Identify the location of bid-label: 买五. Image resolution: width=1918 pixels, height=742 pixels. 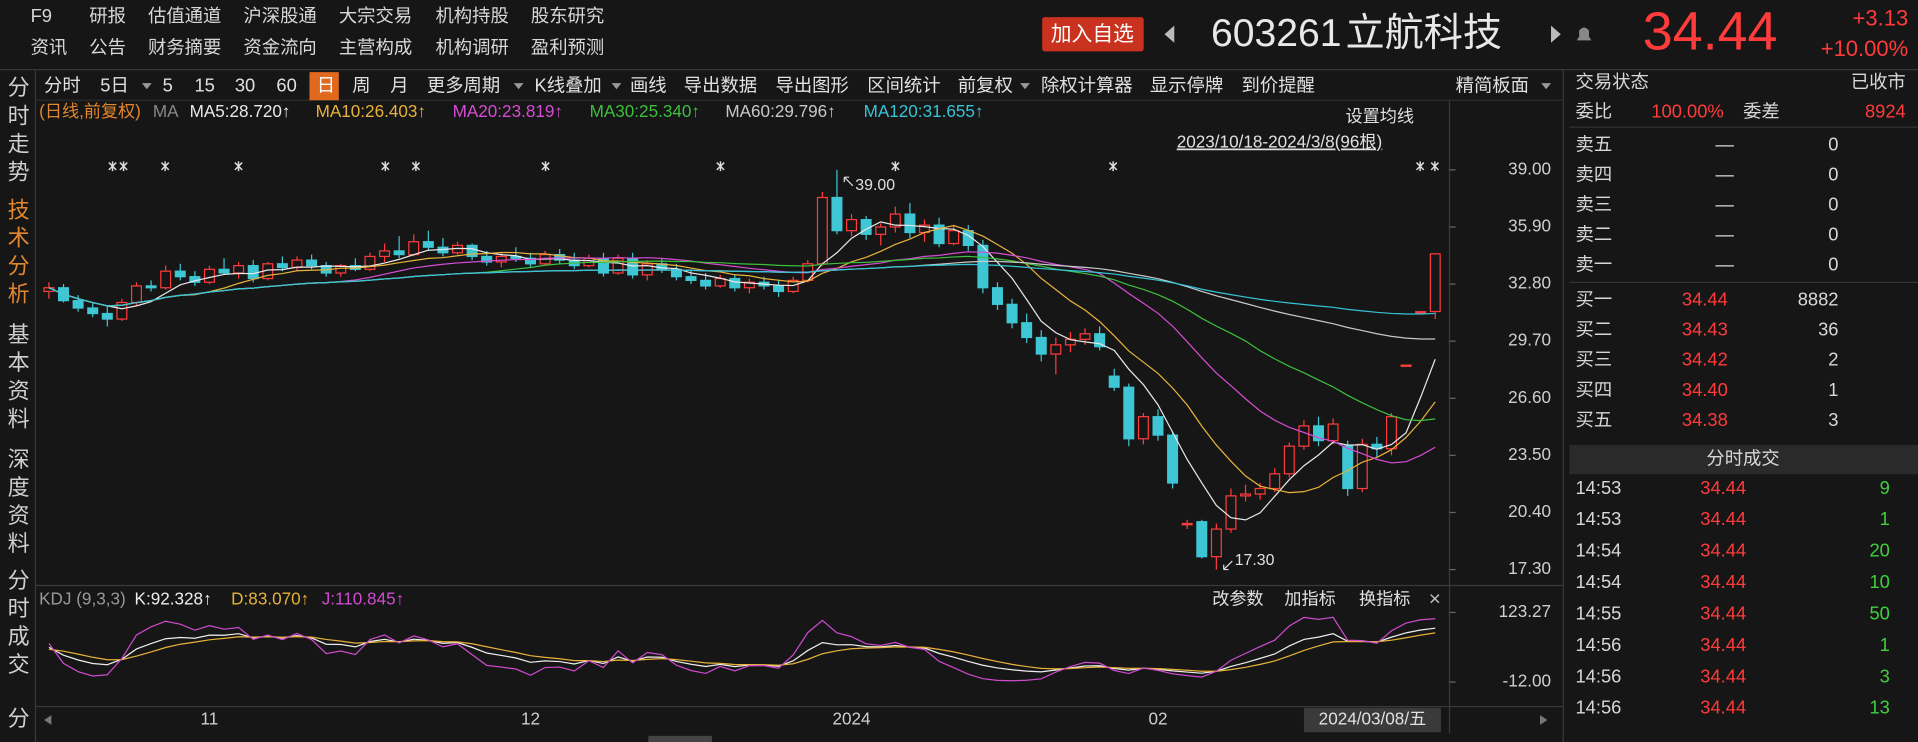
(1594, 419).